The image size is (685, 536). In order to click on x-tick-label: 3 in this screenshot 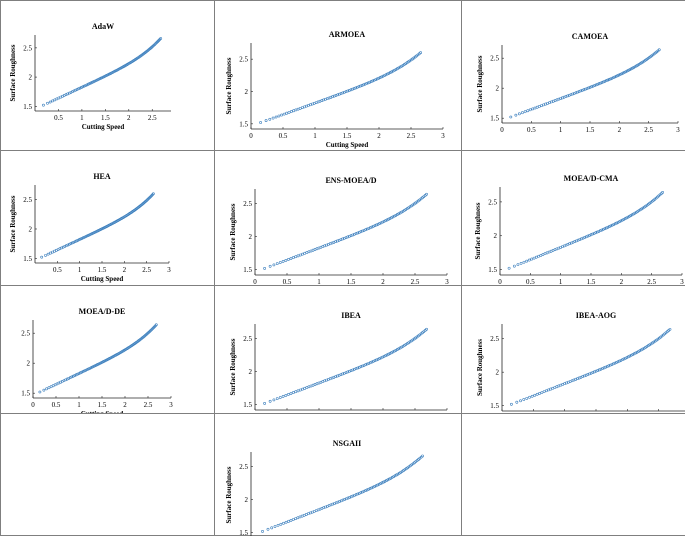, I will do `click(682, 282)`.